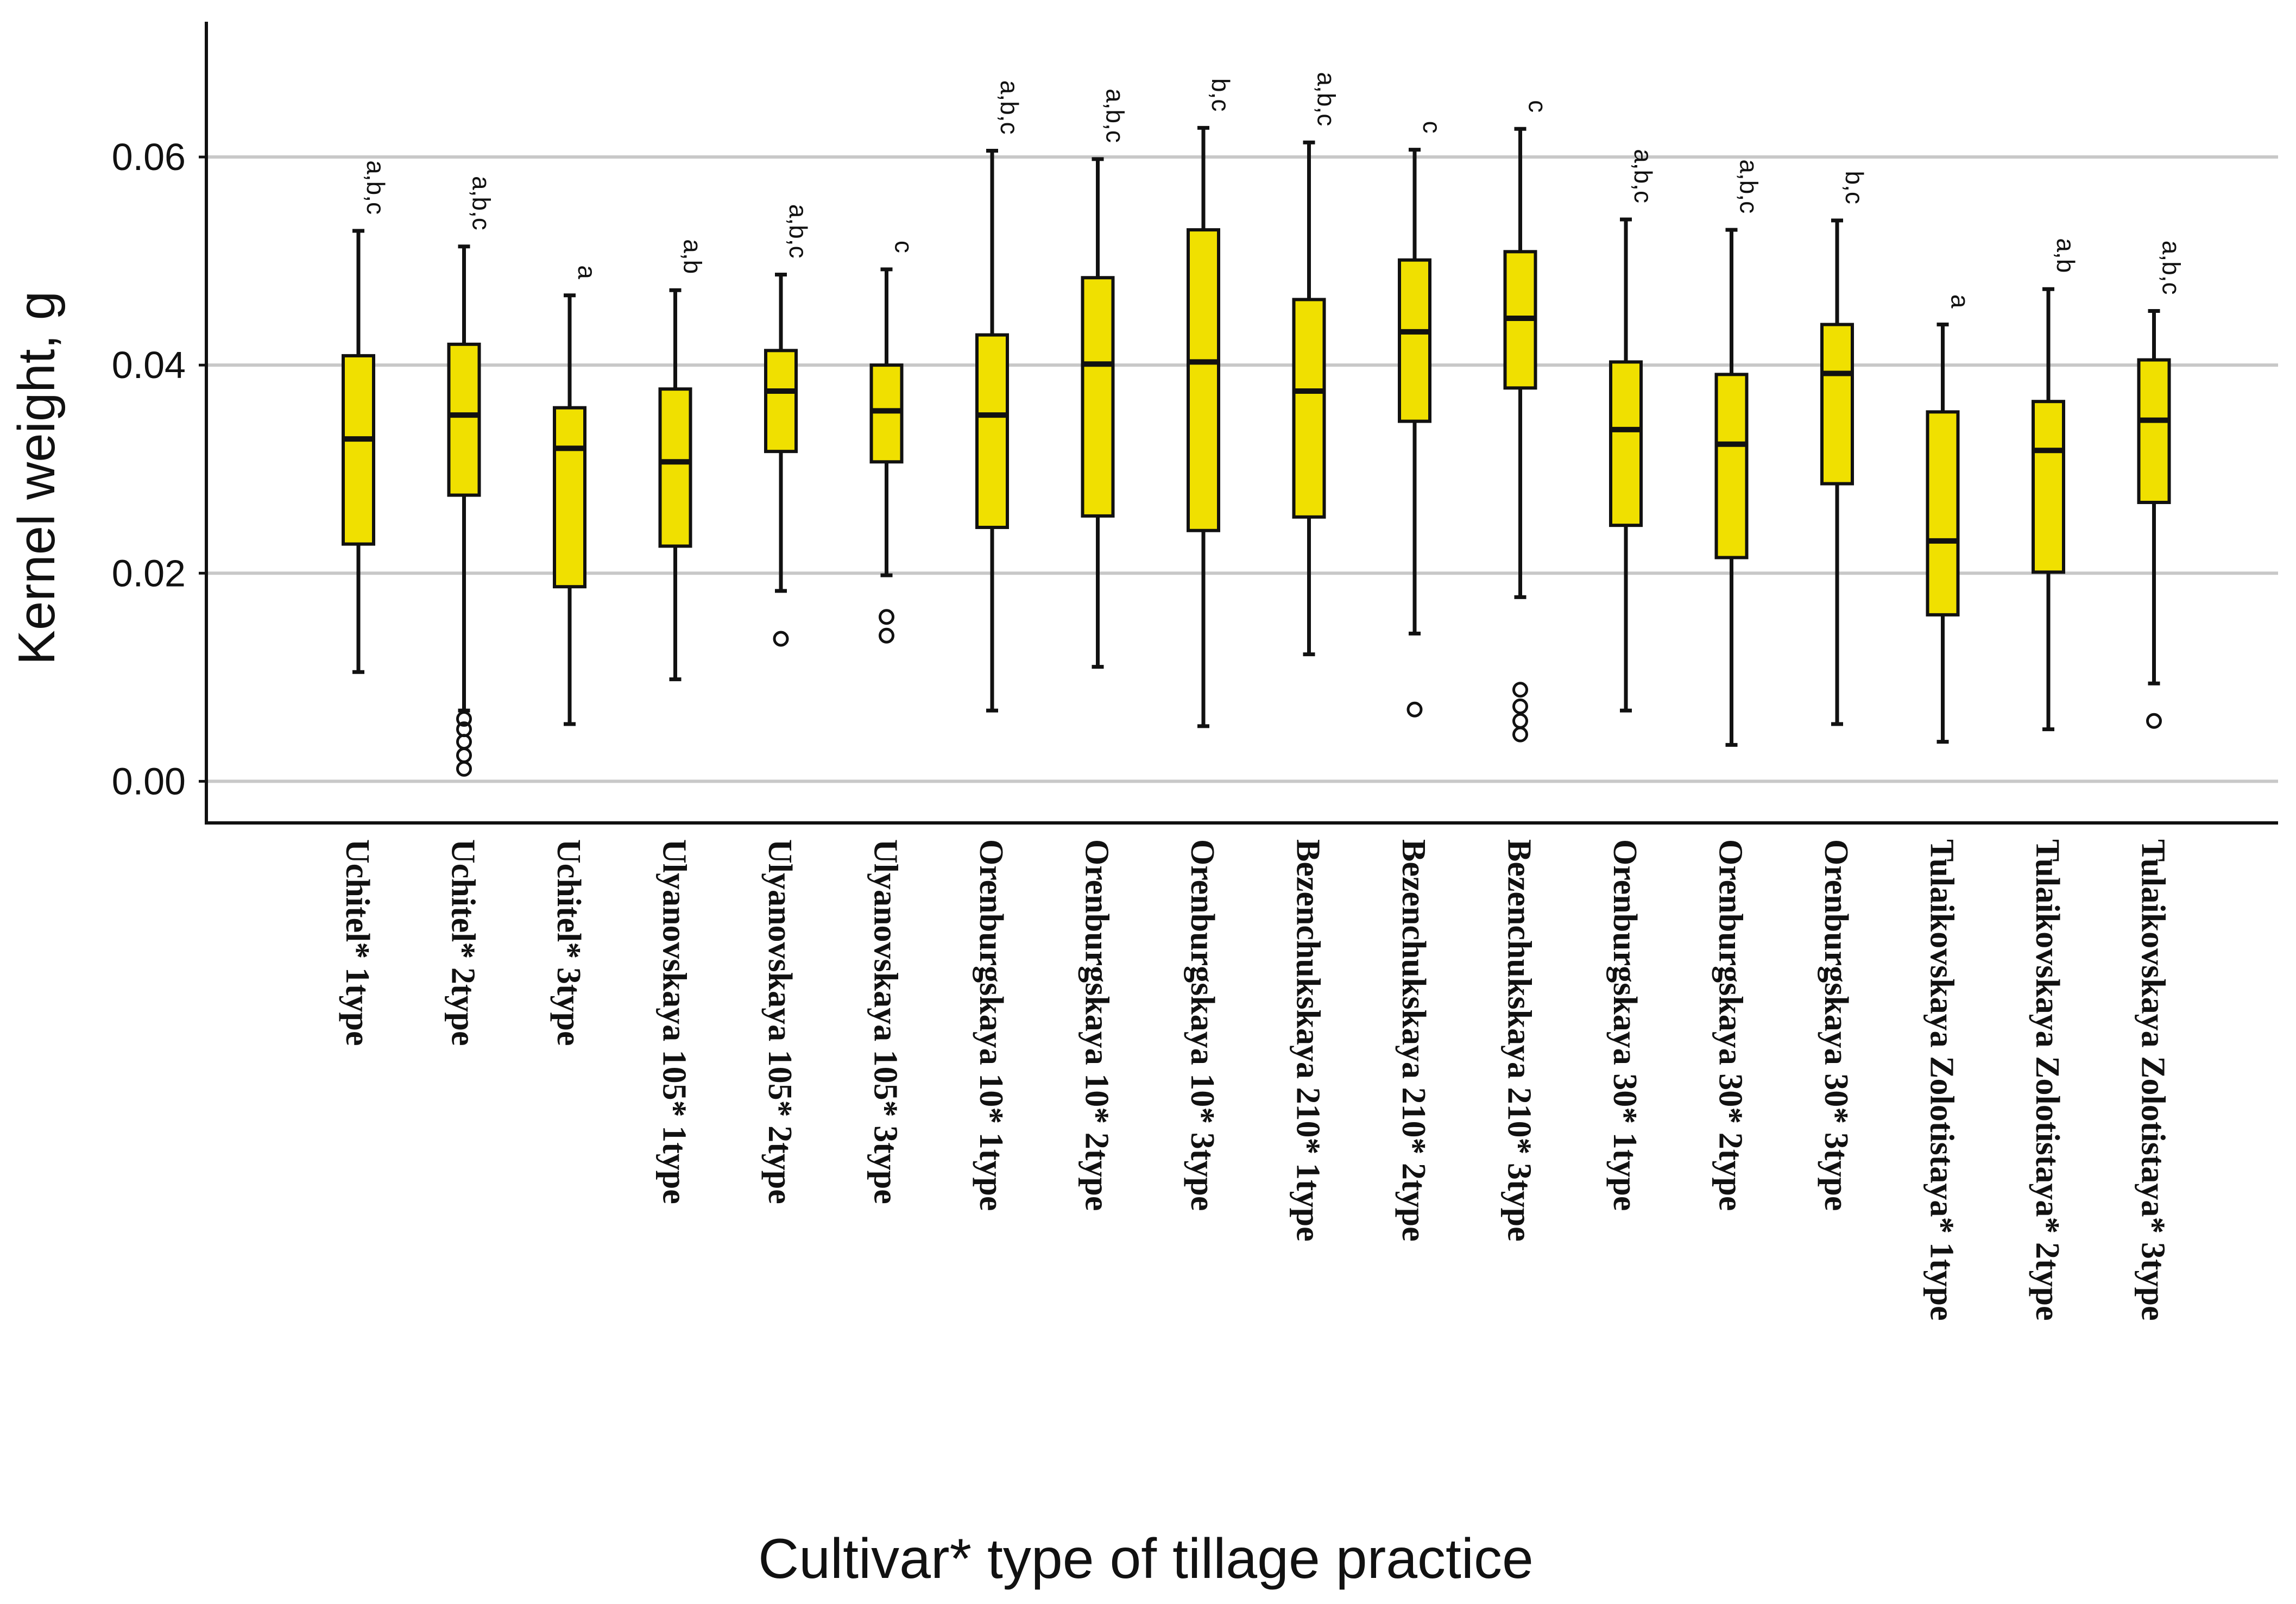  Describe the element at coordinates (149, 573) in the screenshot. I see `y-tick-label: 0.02` at that location.